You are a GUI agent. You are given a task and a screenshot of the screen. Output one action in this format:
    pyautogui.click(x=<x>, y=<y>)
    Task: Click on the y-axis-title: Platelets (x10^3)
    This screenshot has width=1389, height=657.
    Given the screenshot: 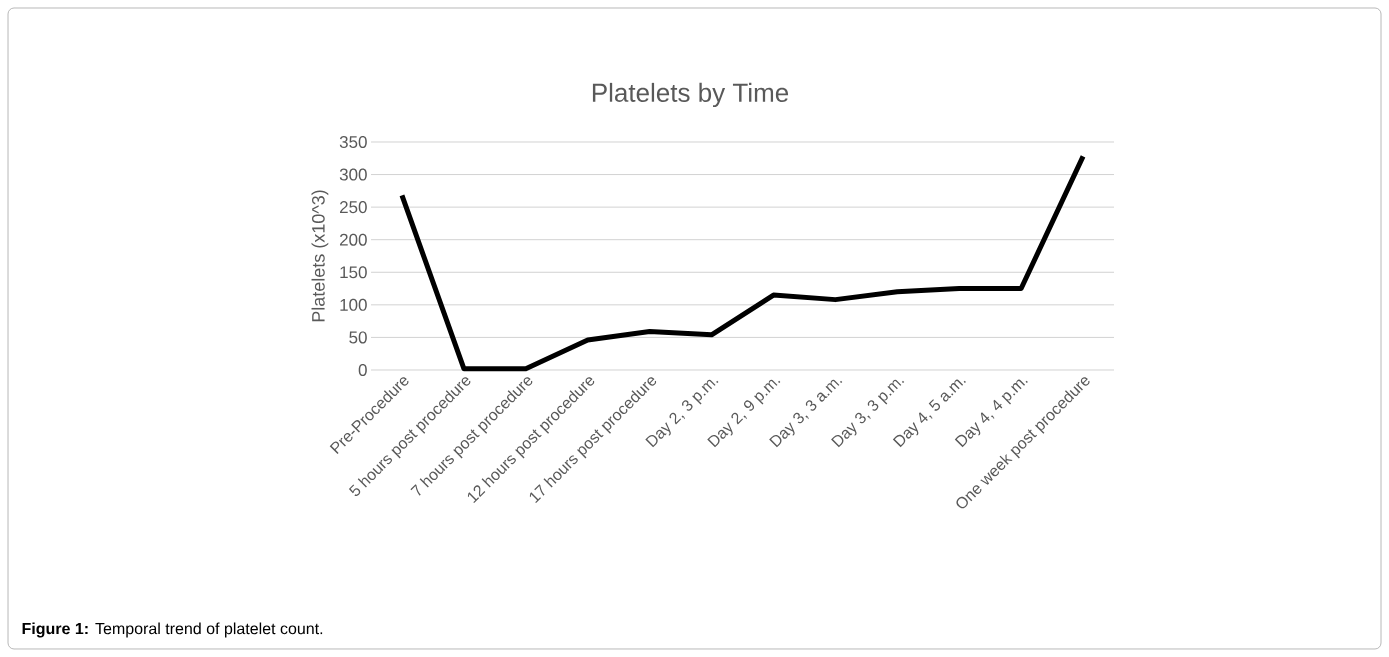 What is the action you would take?
    pyautogui.click(x=320, y=256)
    